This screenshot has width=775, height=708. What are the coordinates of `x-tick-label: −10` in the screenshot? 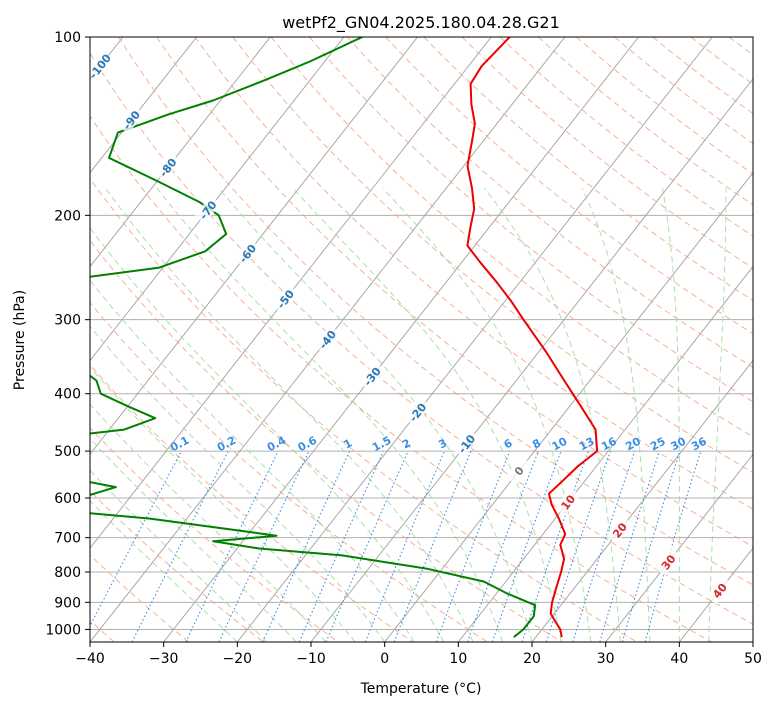 It's located at (311, 659).